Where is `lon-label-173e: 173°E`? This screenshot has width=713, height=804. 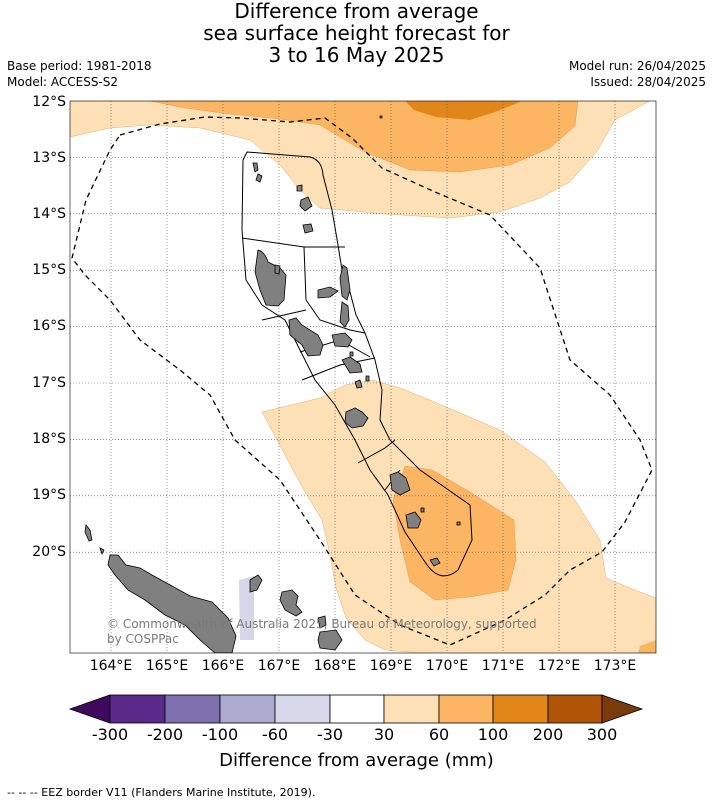
lon-label-173e: 173°E is located at coordinates (615, 666).